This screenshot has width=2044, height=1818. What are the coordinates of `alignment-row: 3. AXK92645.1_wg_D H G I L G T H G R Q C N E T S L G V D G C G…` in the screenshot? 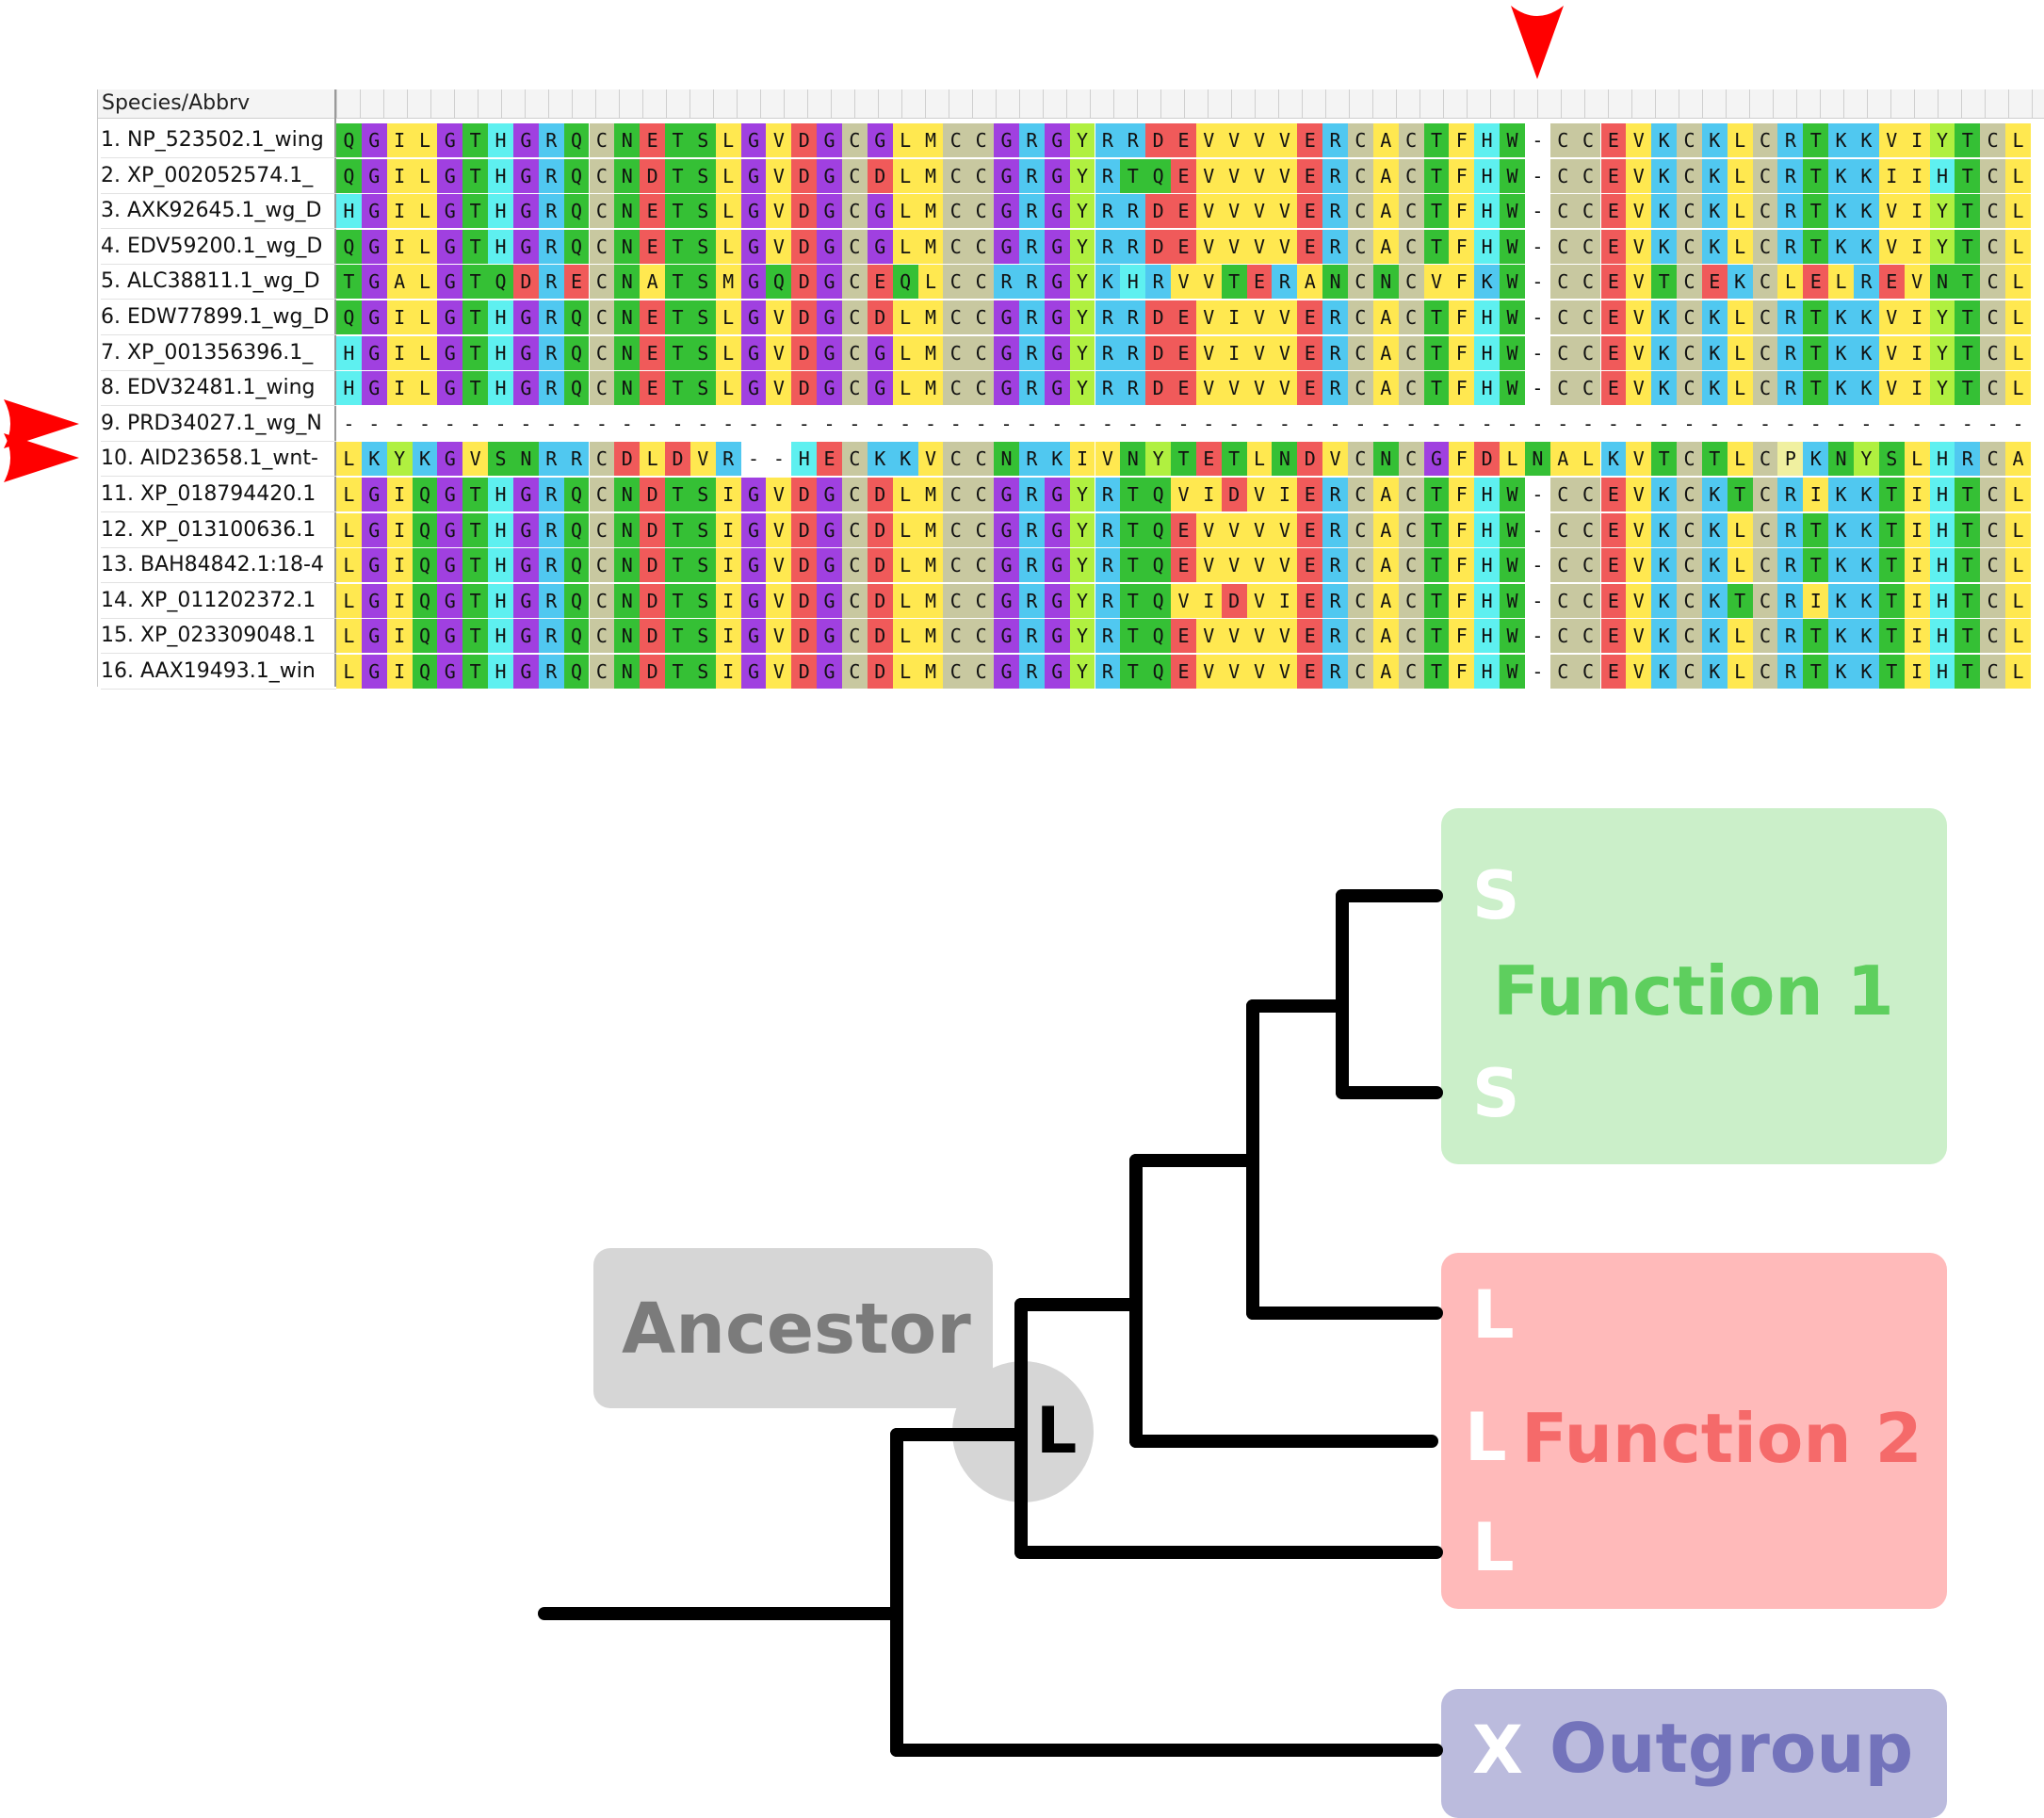 It's located at (1070, 212).